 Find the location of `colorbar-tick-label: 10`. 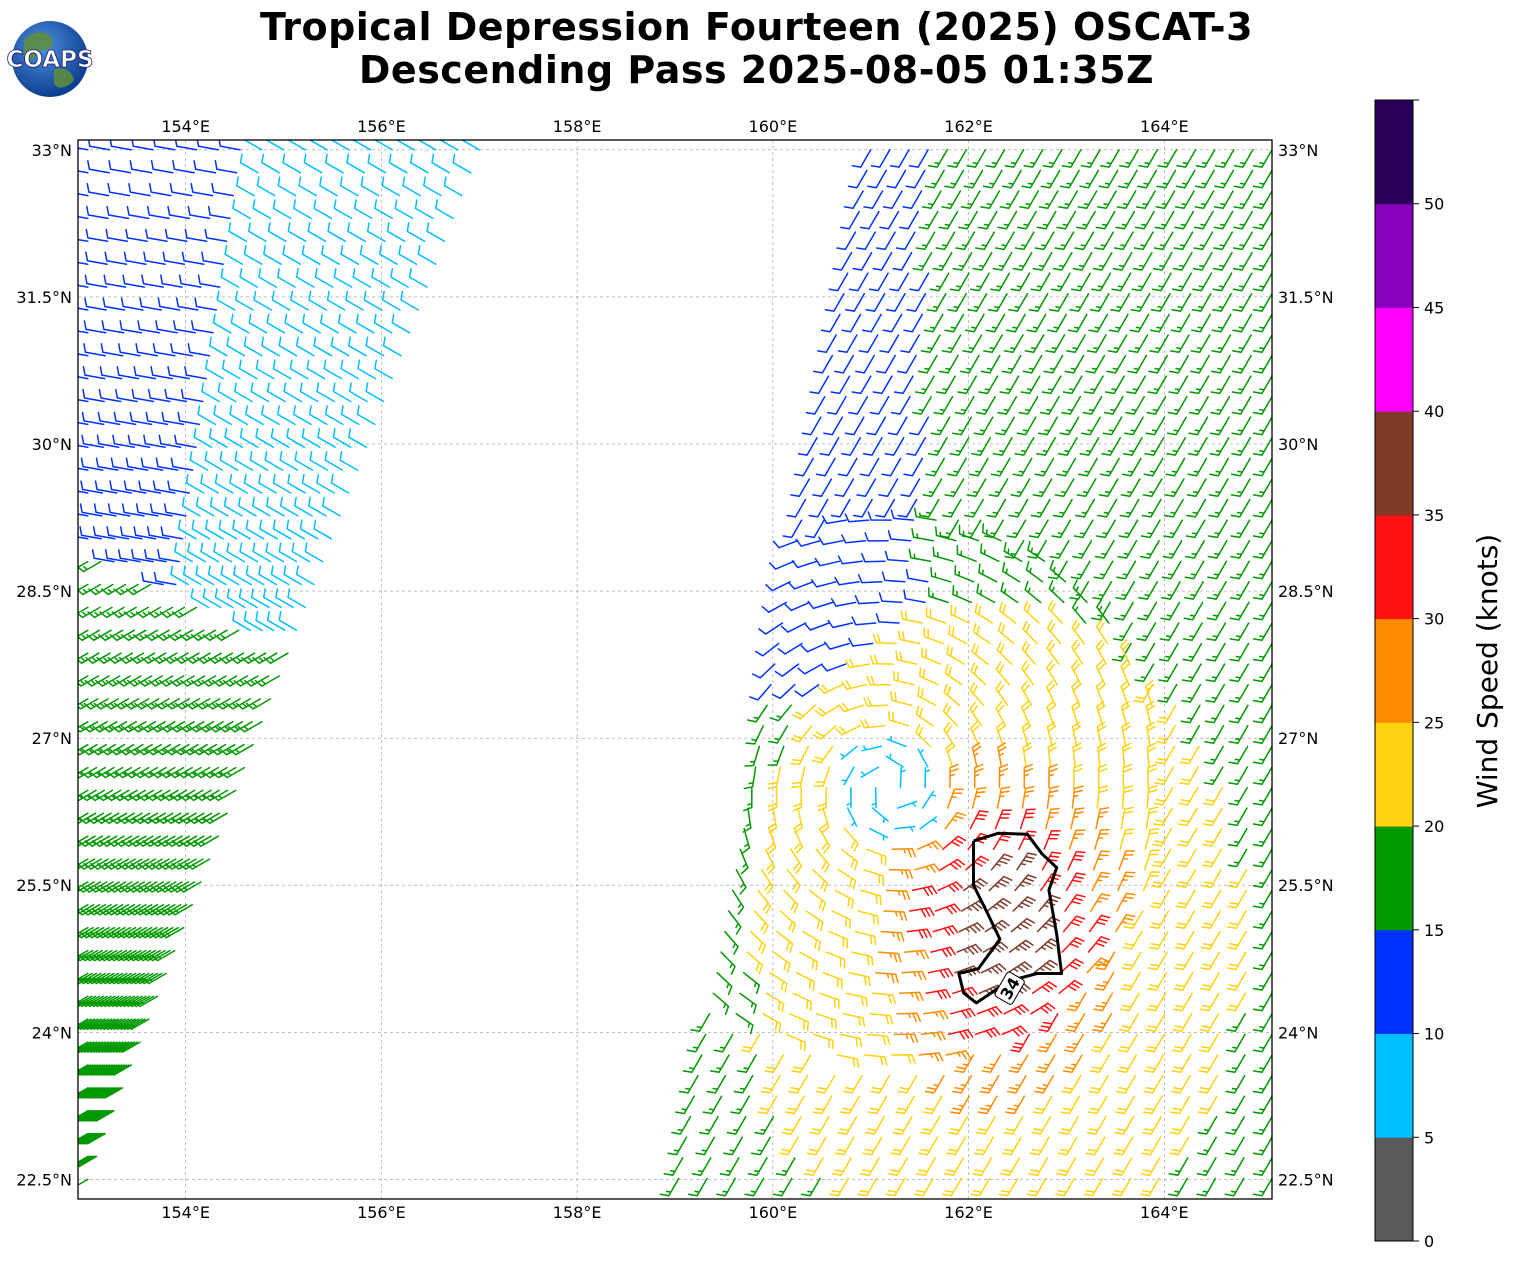

colorbar-tick-label: 10 is located at coordinates (1434, 1034).